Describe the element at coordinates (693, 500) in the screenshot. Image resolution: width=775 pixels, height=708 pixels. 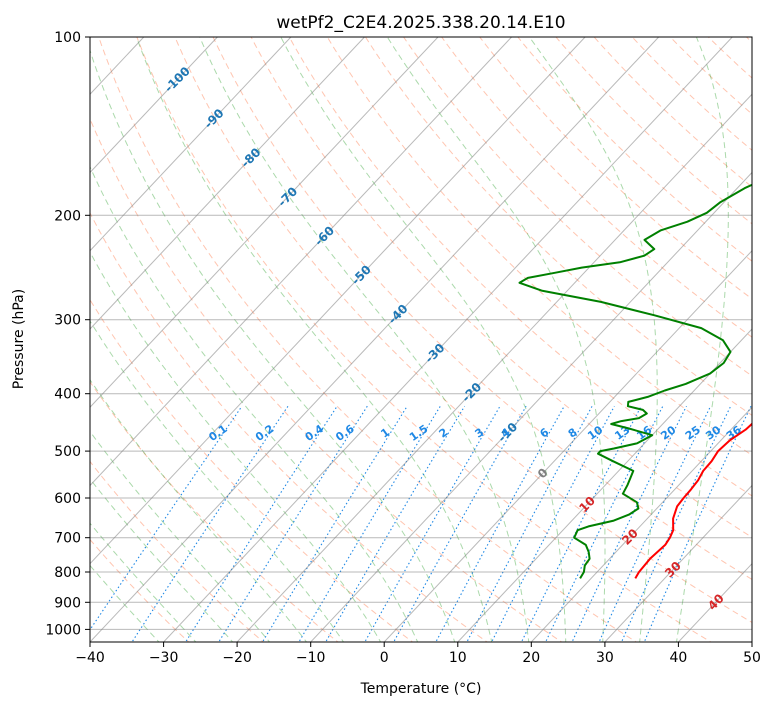
I see `temperature-profile-line` at that location.